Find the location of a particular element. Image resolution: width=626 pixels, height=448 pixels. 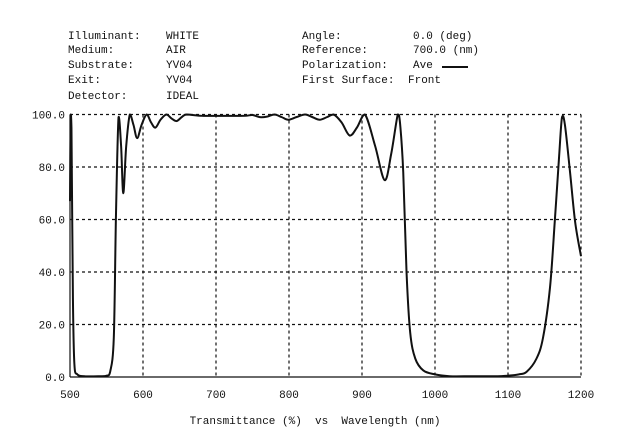

header-label: Exit: is located at coordinates (85, 81).